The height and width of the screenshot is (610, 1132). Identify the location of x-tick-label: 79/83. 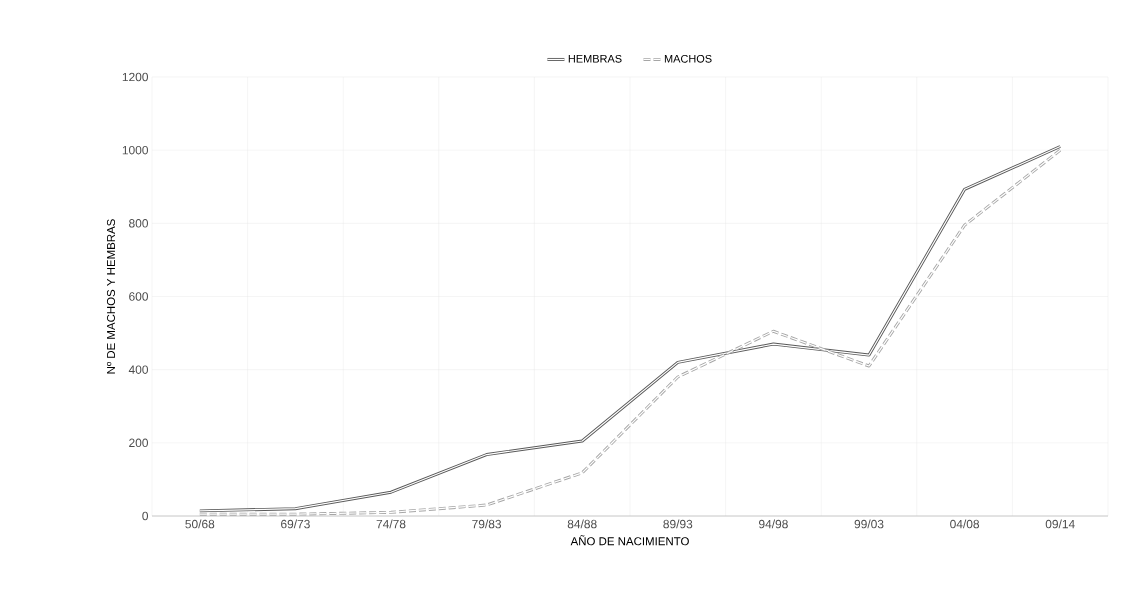
(487, 524).